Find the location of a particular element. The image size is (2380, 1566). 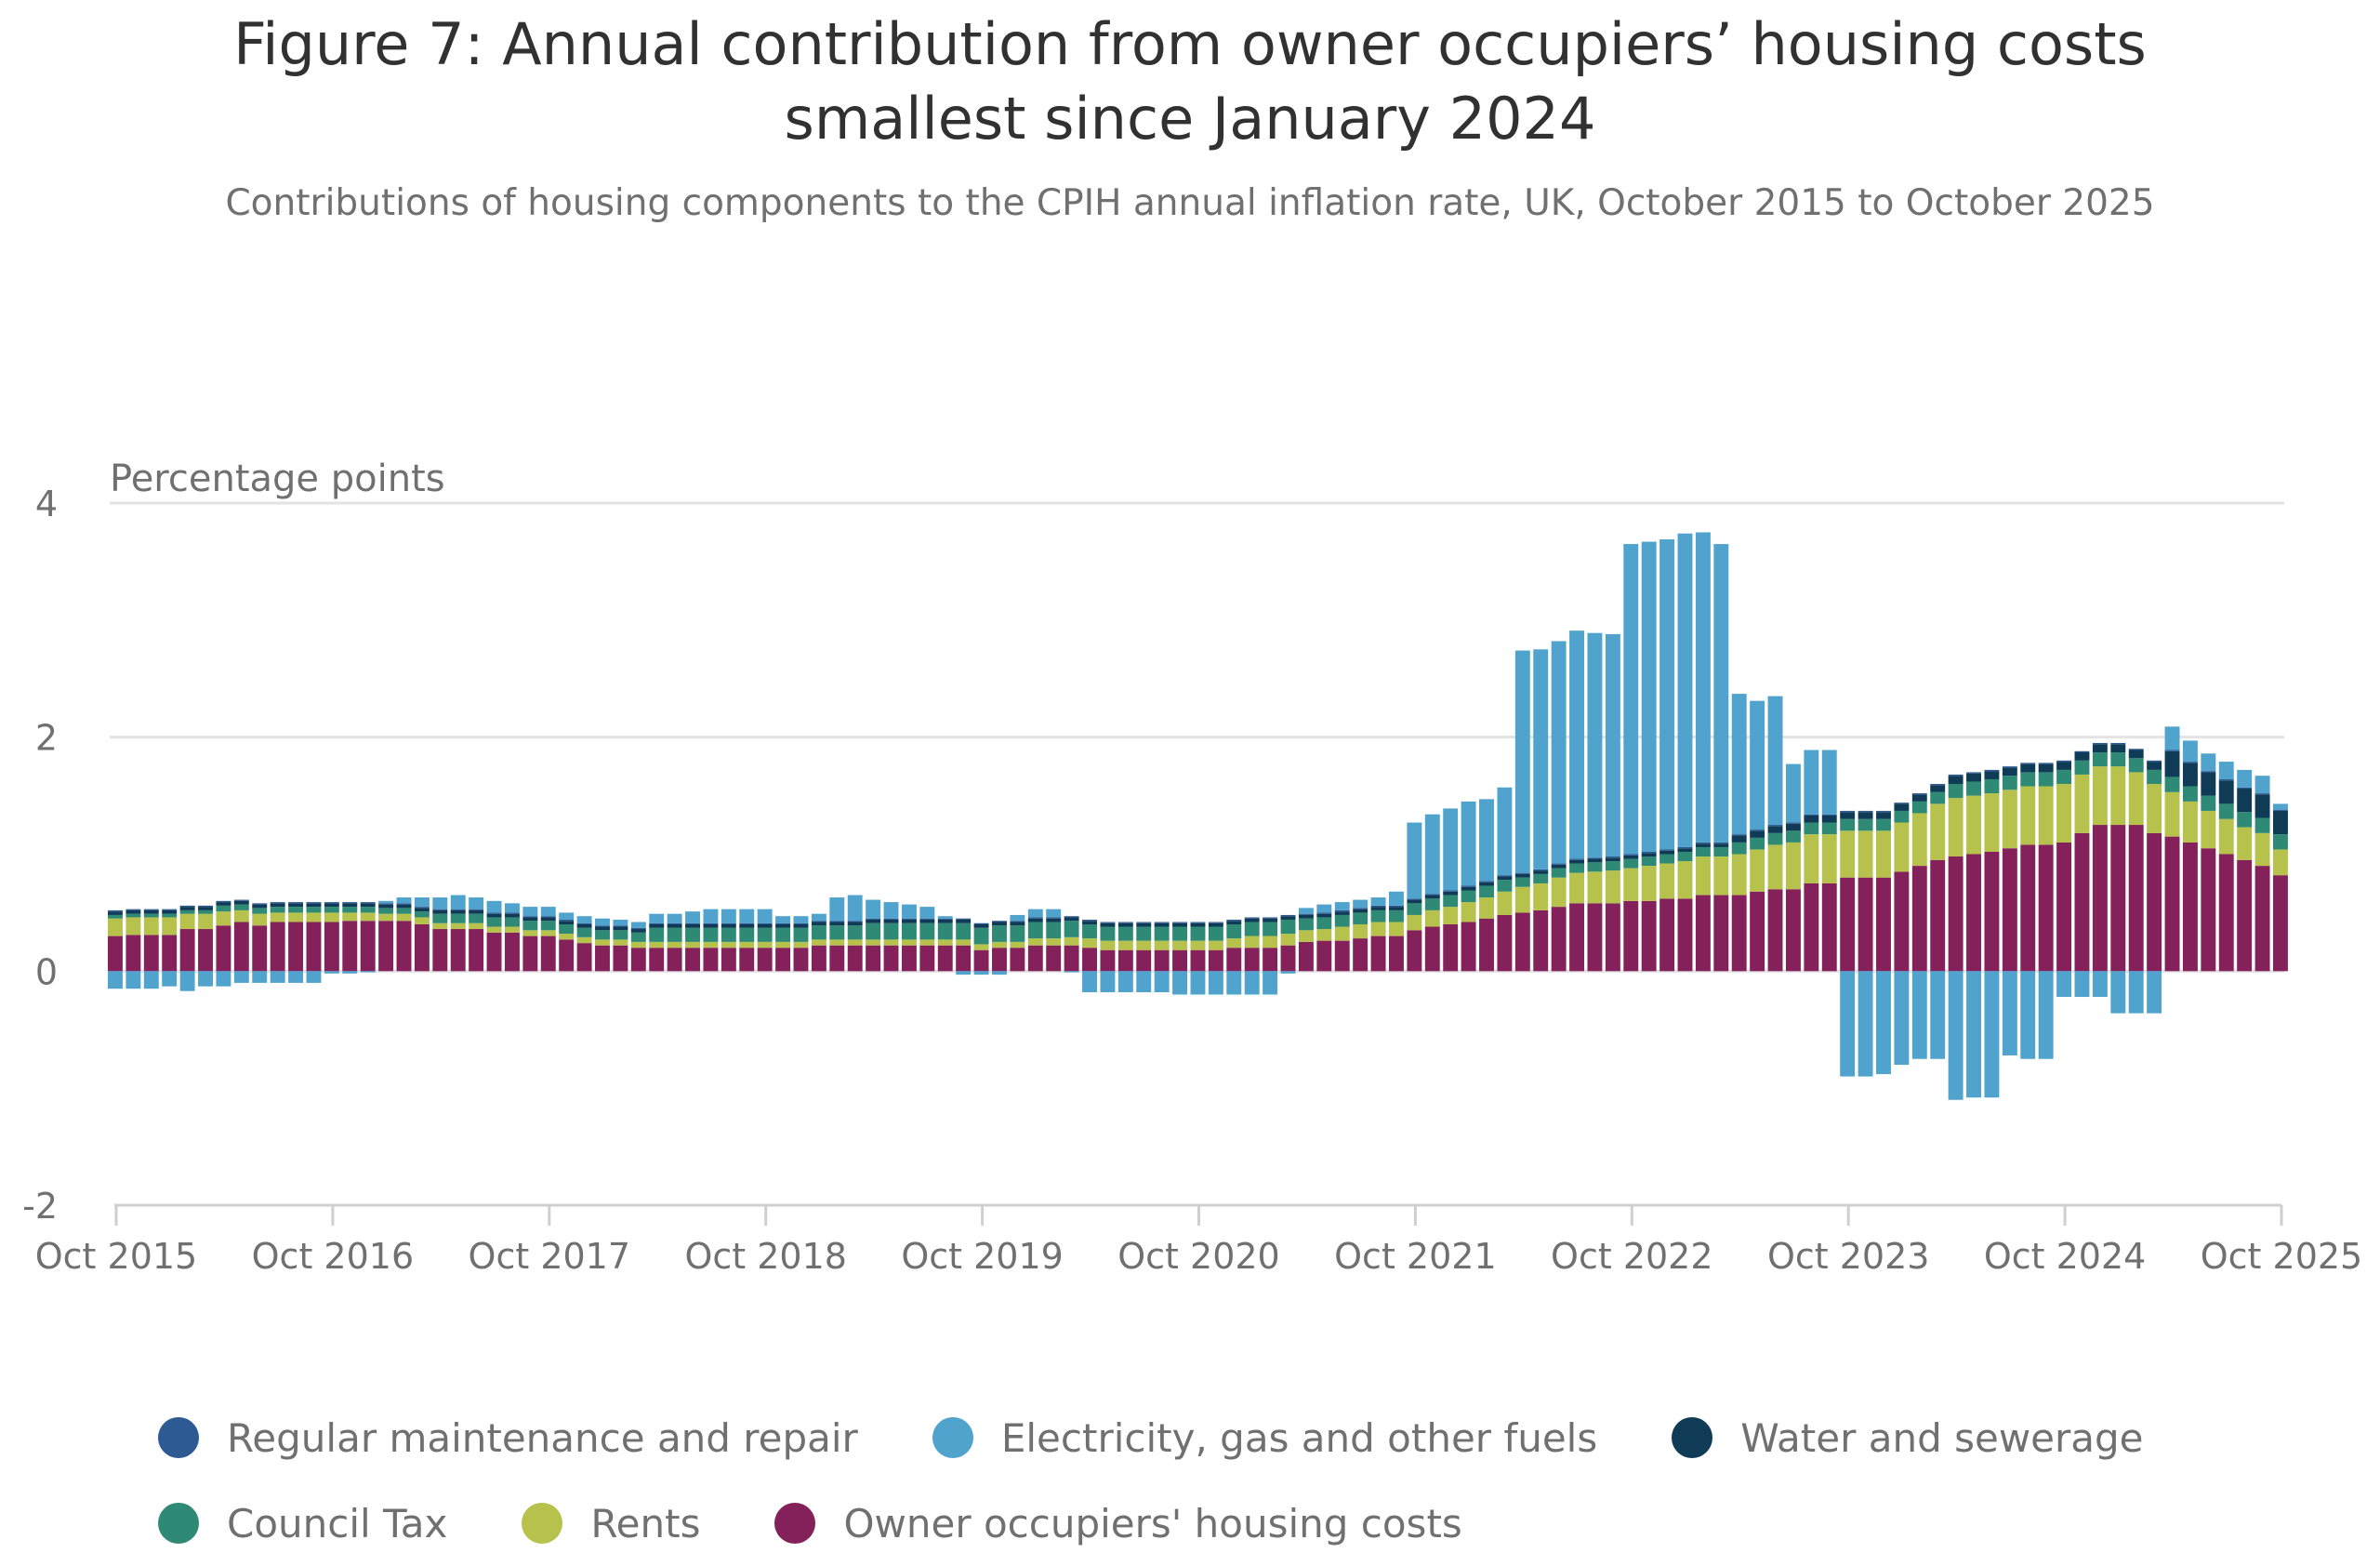

legend-item-water: Water and sewerage is located at coordinates (1908, 1438).